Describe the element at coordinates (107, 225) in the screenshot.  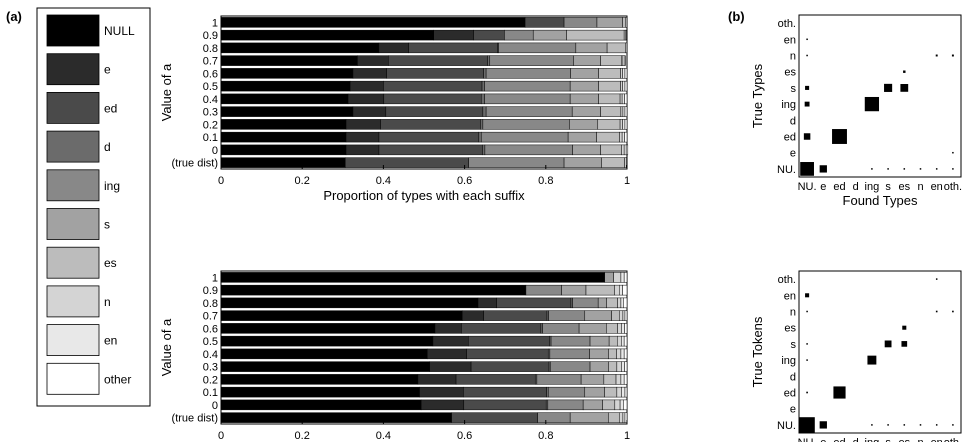
I see `legend-label-s: s` at that location.